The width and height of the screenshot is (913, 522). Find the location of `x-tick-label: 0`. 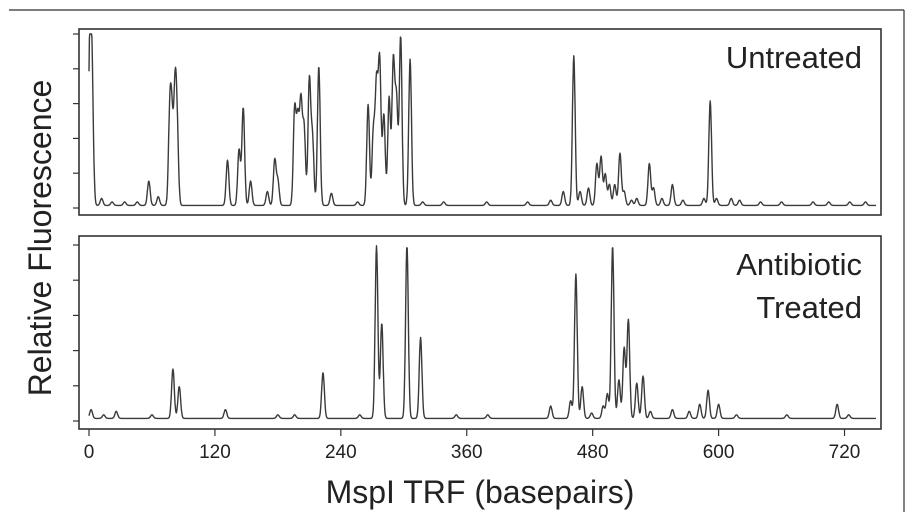

x-tick-label: 0 is located at coordinates (89, 452).